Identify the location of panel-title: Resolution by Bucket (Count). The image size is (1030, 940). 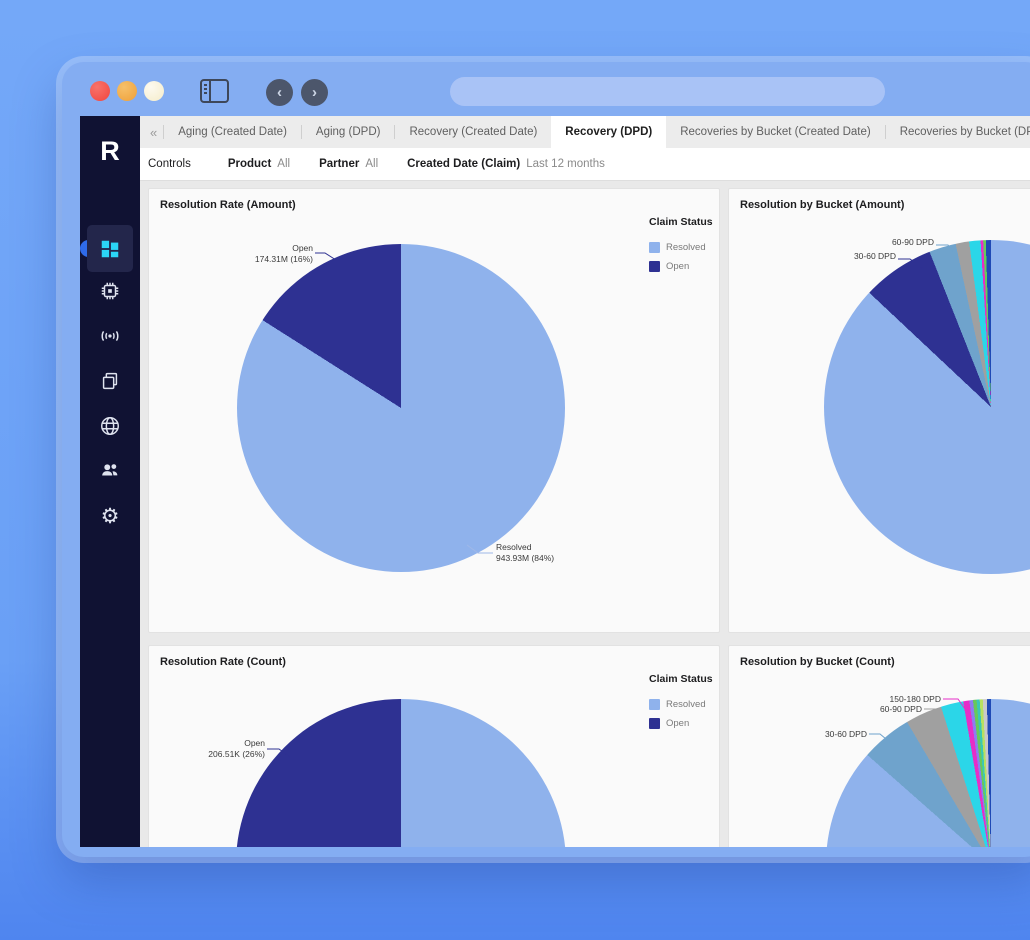
(817, 662).